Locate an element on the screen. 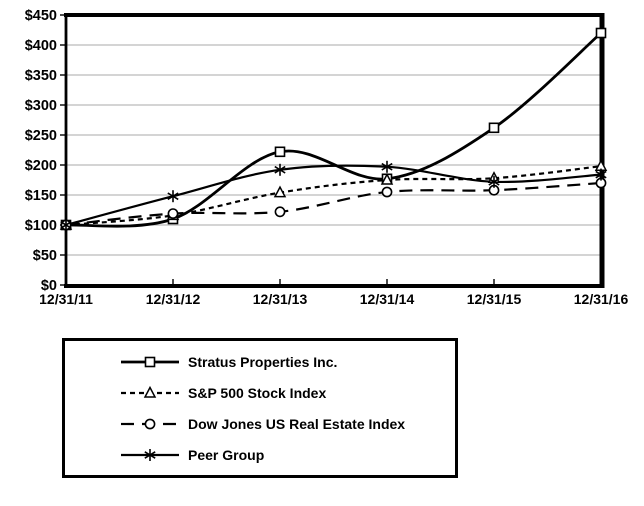 The width and height of the screenshot is (644, 506). y-axis-tick-label: $250 is located at coordinates (41, 136).